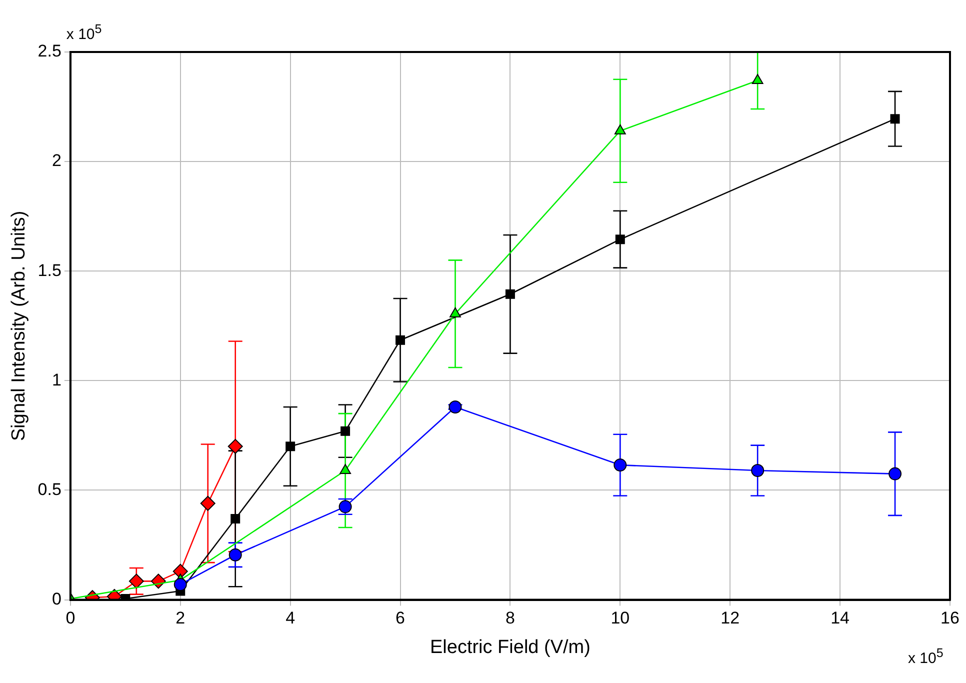  What do you see at coordinates (291, 618) in the screenshot?
I see `x-tick-label: 4` at bounding box center [291, 618].